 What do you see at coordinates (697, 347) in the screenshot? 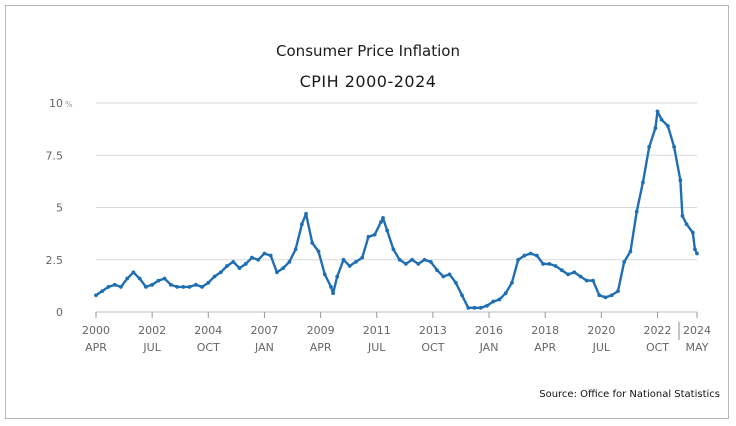
I see `x-tick-month: MAY` at bounding box center [697, 347].